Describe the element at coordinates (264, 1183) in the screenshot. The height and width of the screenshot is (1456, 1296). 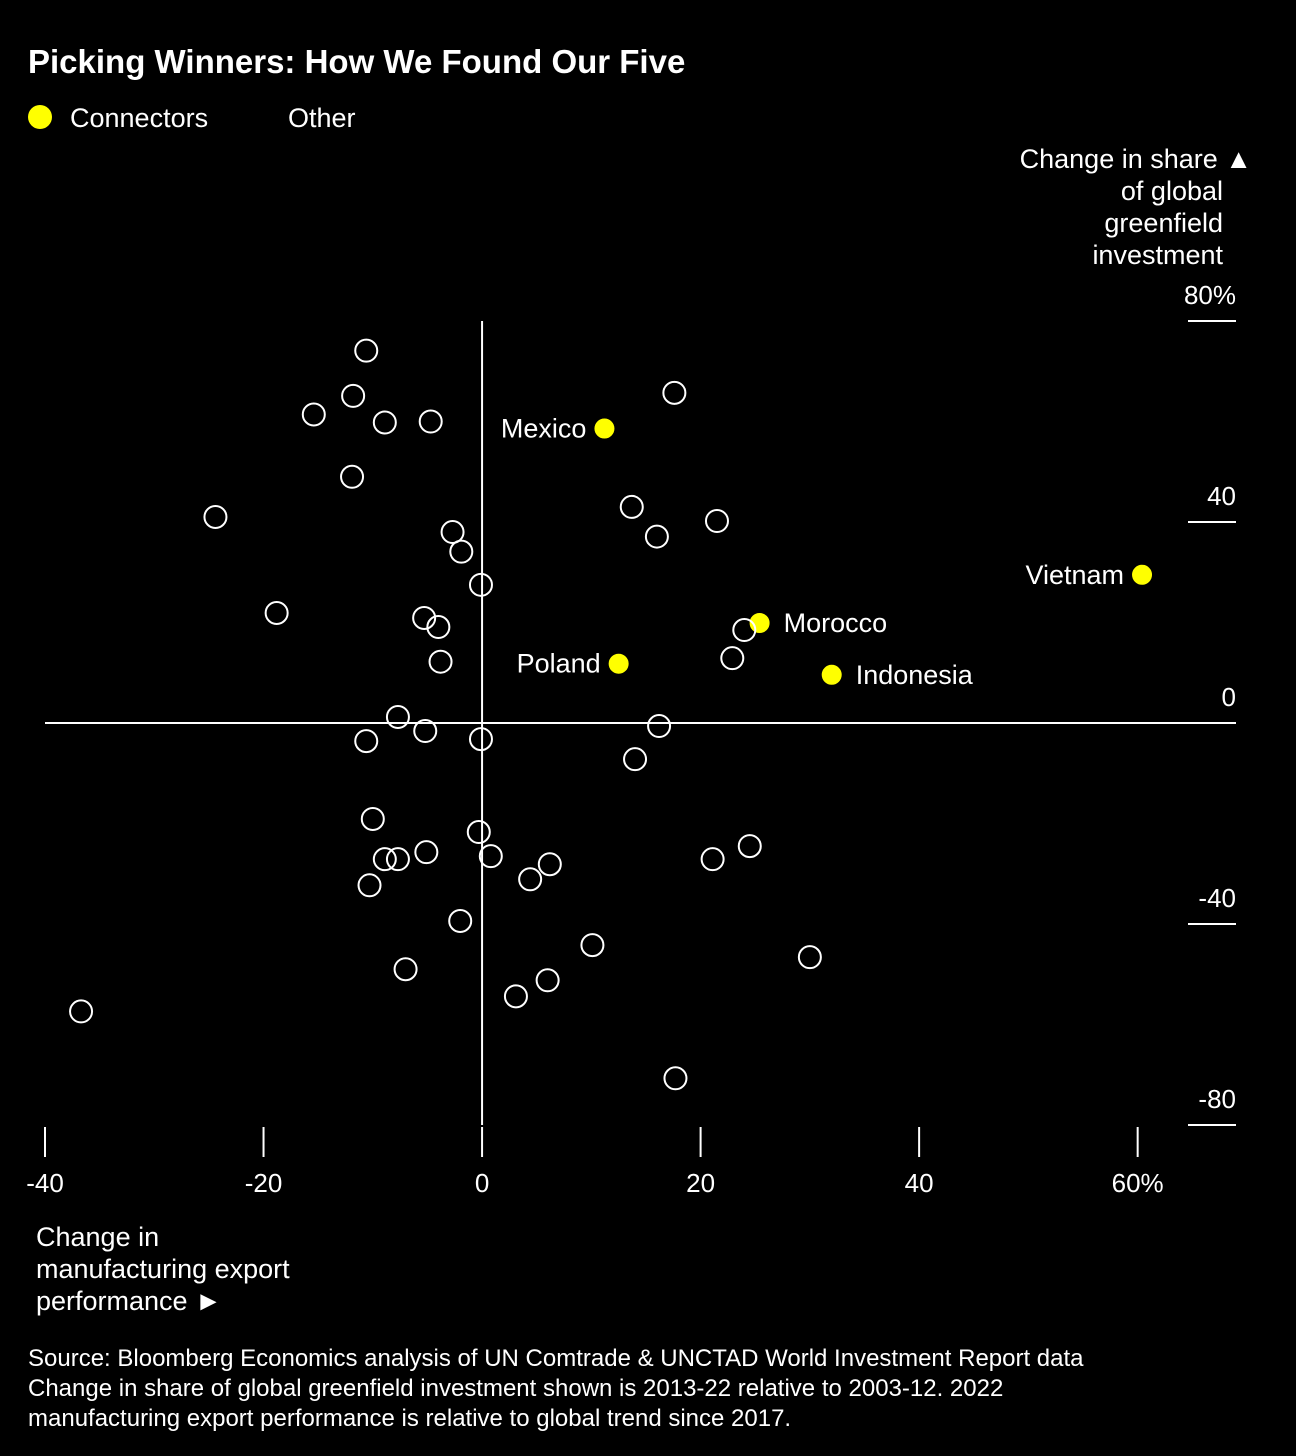
I see `x-tick-label: -20` at that location.